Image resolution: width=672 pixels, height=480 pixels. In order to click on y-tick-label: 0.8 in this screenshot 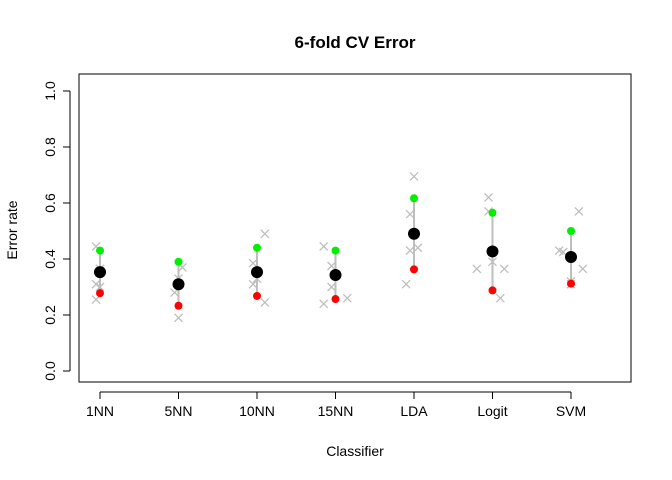, I will do `click(50, 147)`.